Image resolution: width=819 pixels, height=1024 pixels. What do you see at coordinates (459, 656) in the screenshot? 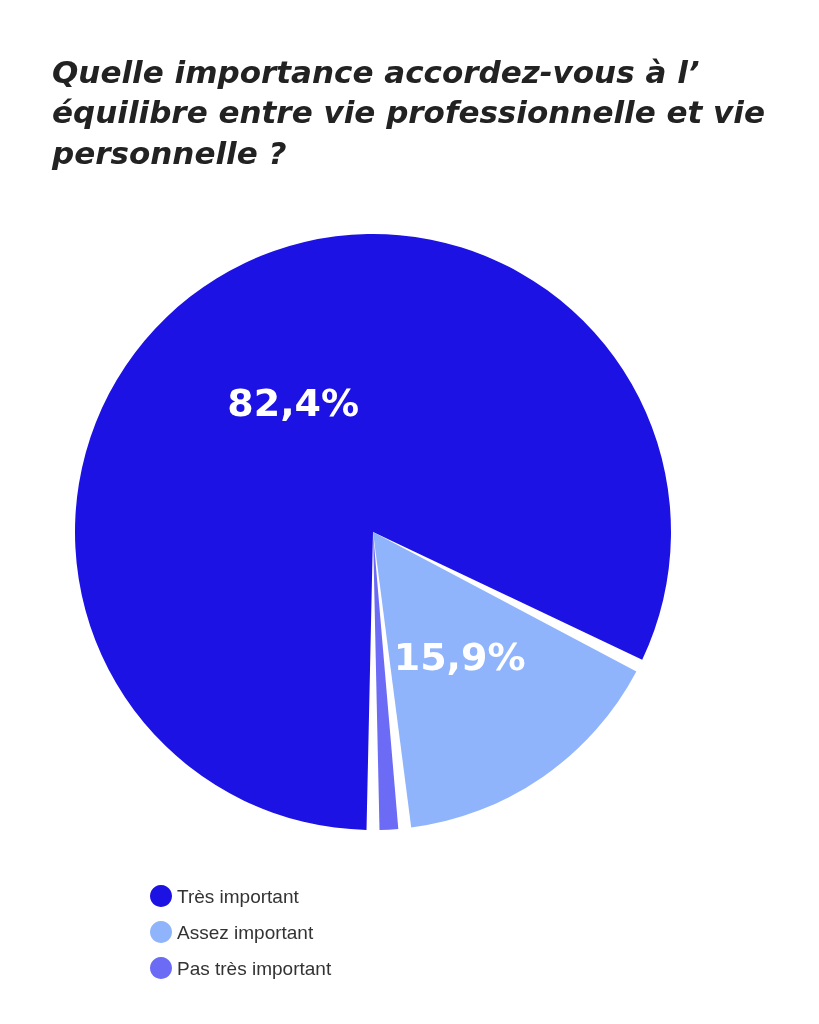
I see `data-label: 15,9%` at bounding box center [459, 656].